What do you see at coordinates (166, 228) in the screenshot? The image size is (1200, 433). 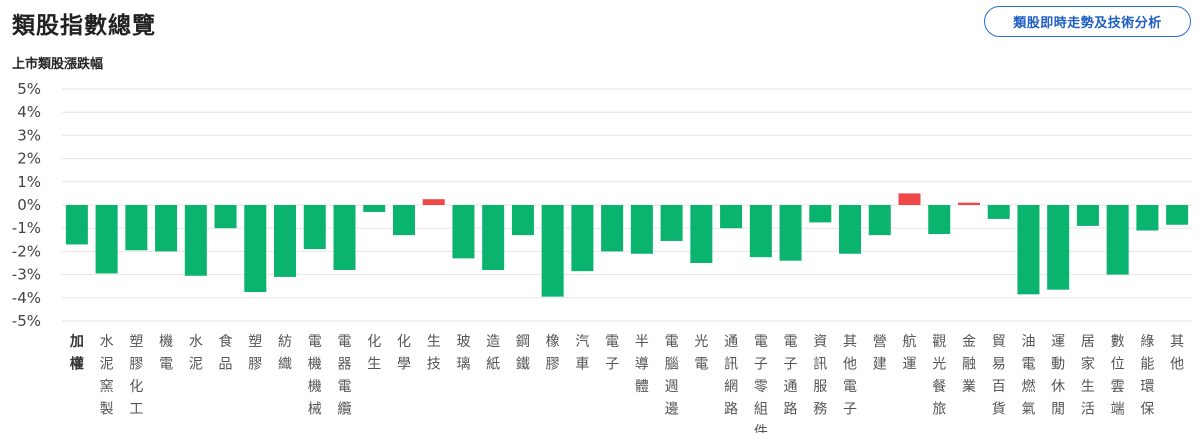 I see `bar-機電` at bounding box center [166, 228].